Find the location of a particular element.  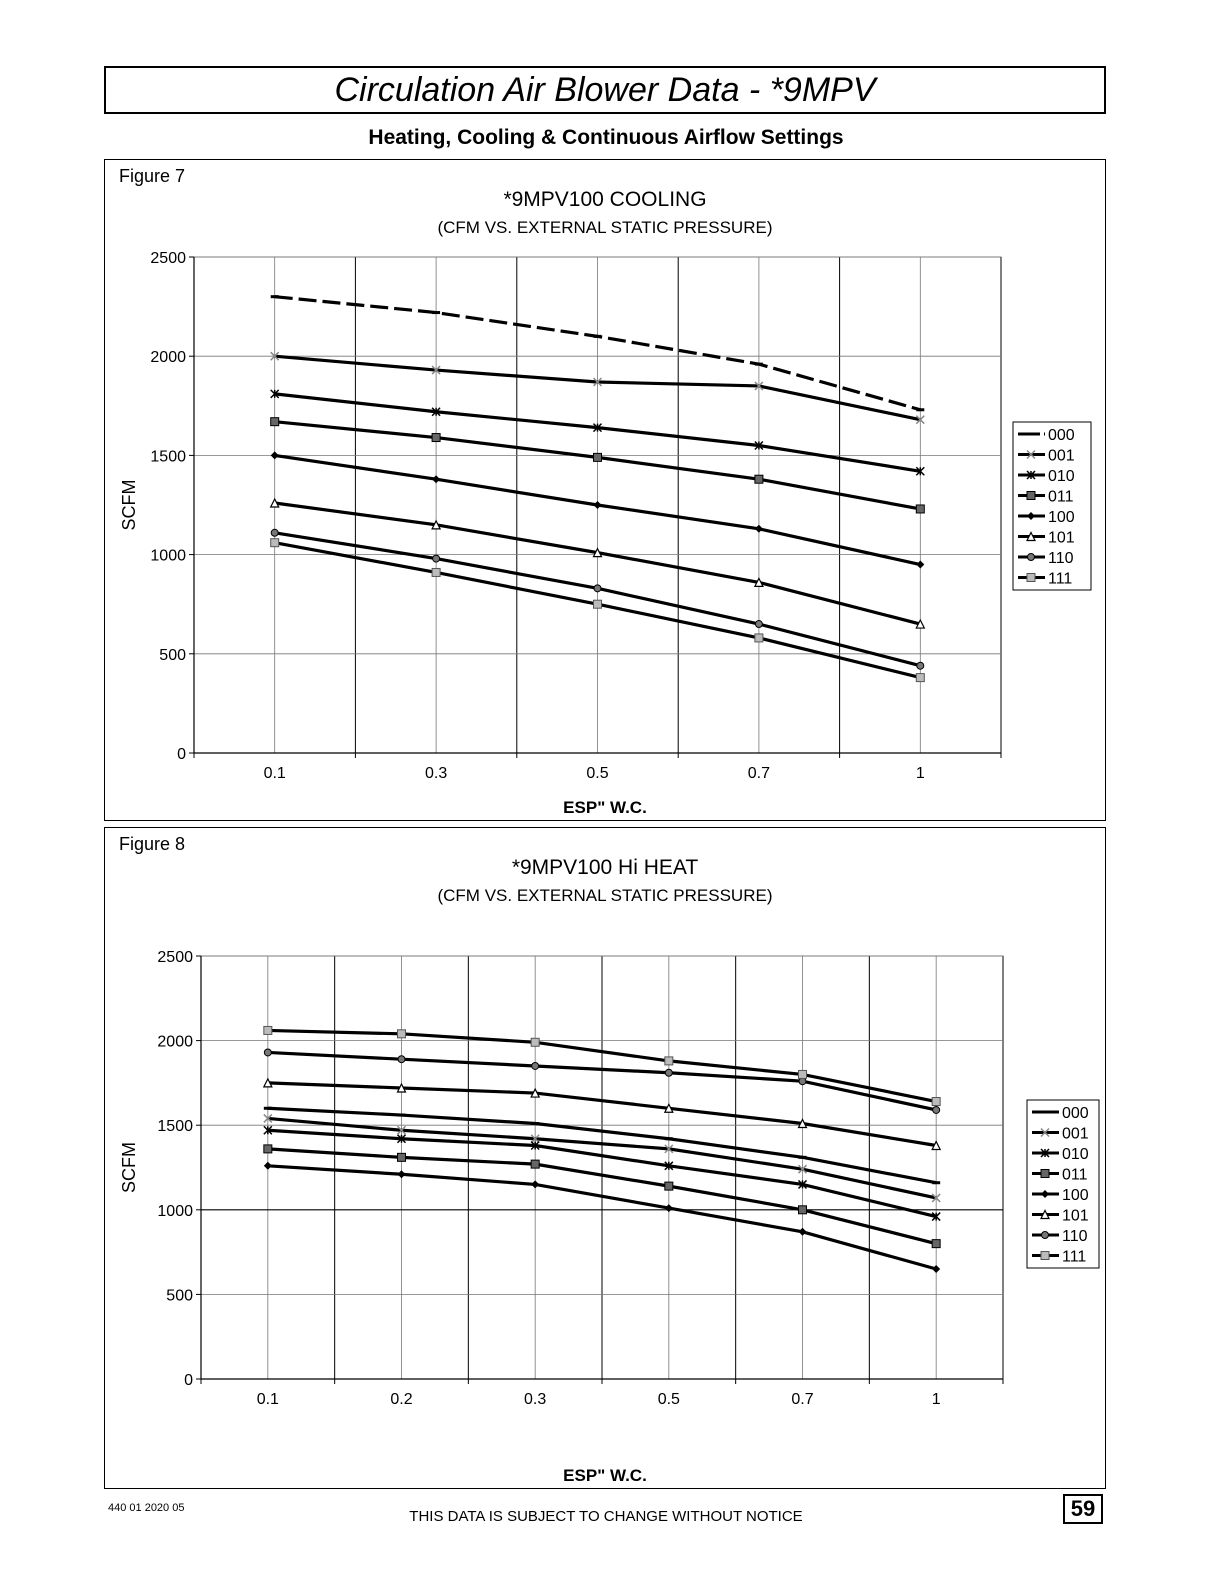

page-title: Circulation Air Blower Data - *9MPV is located at coordinates (605, 89).